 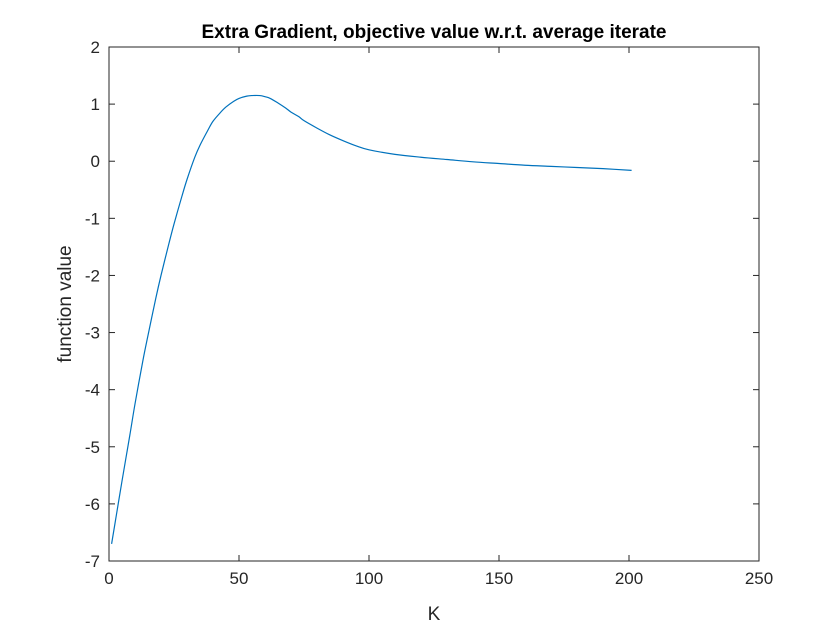 I want to click on x-tick-label: 50, so click(x=239, y=578).